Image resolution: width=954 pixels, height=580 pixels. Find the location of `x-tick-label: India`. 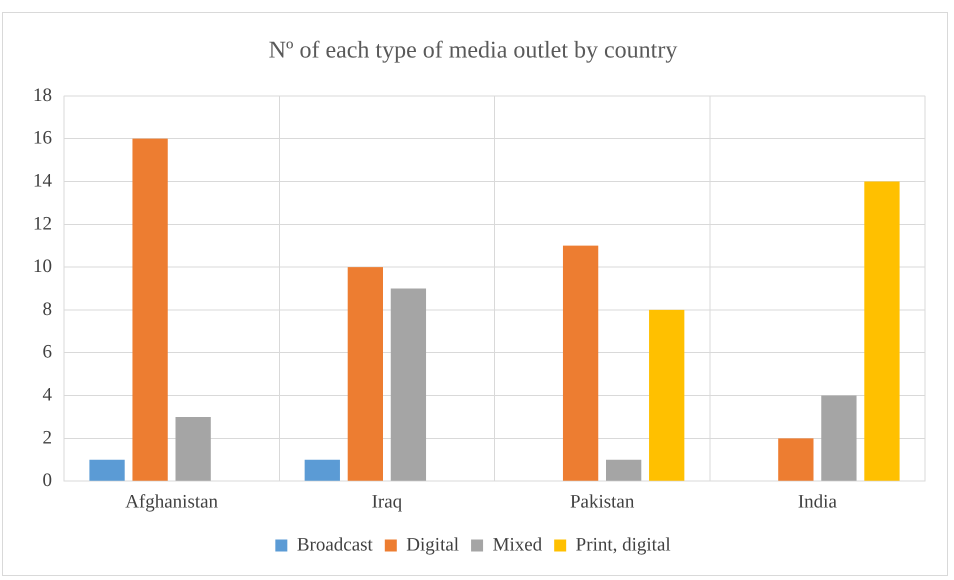

x-tick-label: India is located at coordinates (818, 502).